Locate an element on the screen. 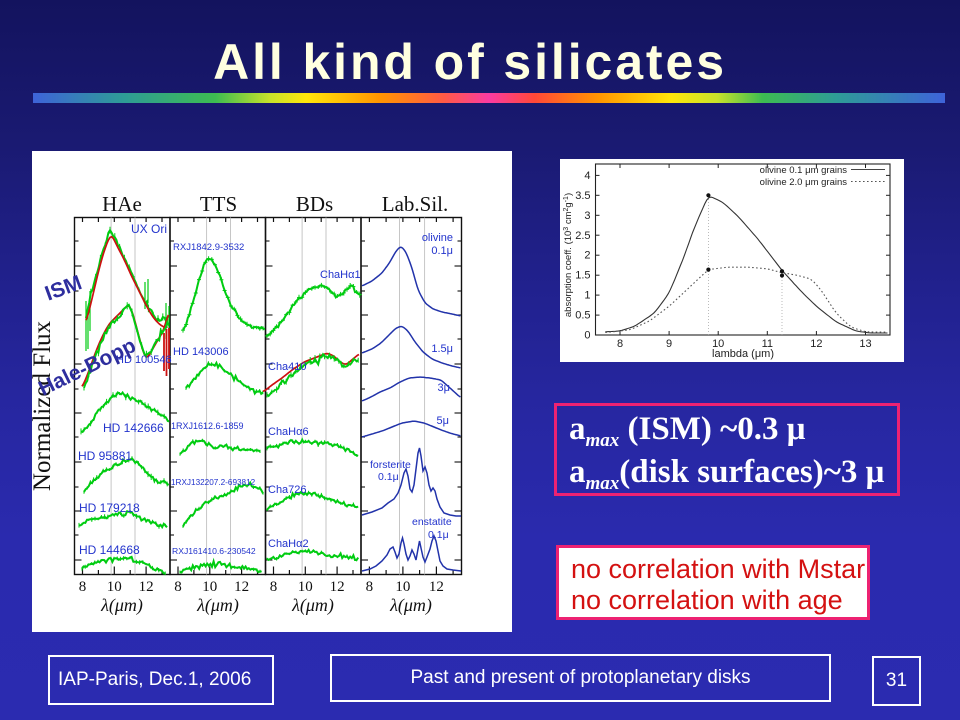 The image size is (960, 720). svg-text: 5μ is located at coordinates (443, 421).